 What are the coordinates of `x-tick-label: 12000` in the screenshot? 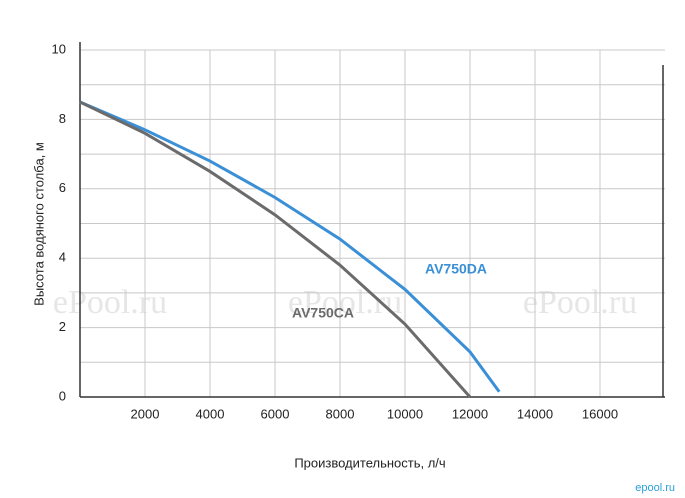 It's located at (470, 413).